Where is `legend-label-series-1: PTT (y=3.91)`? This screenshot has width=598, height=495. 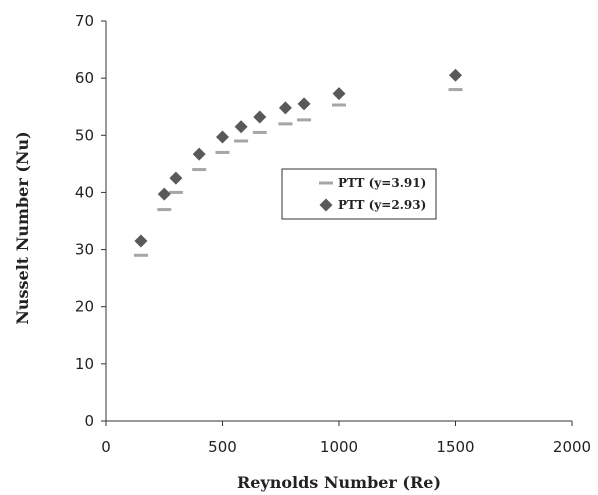
legend-label-series-1: PTT (y=3.91) is located at coordinates (382, 183).